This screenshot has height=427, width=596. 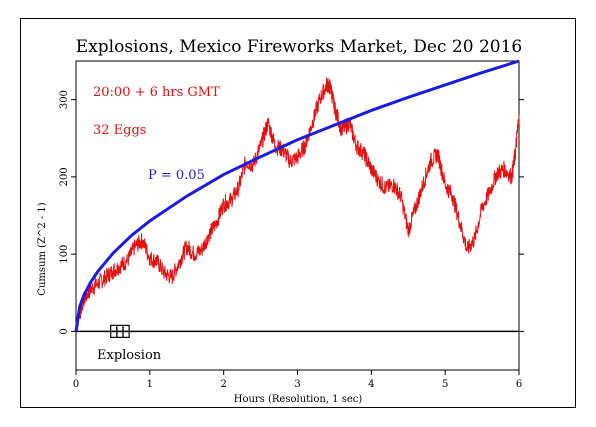 What do you see at coordinates (519, 384) in the screenshot?
I see `x-tick-label: 6` at bounding box center [519, 384].